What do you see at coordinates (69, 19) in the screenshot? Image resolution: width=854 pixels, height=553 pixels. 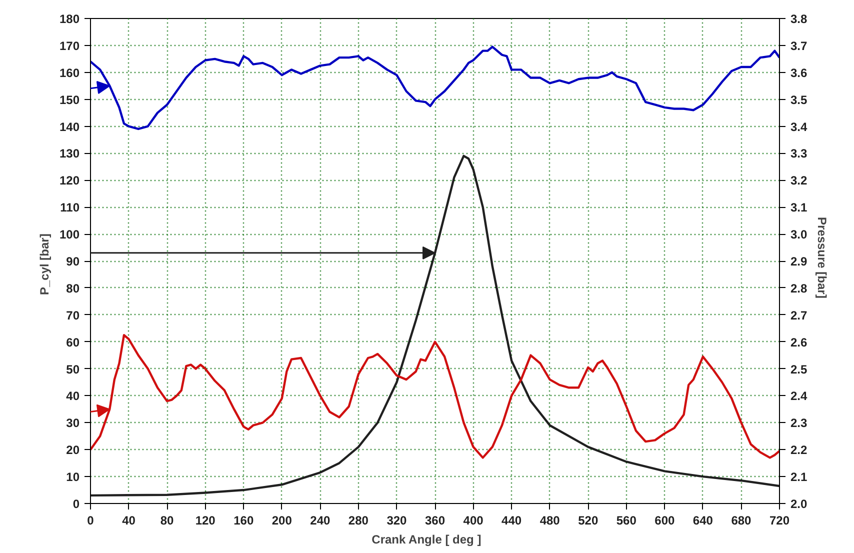 I see `y-tick-label: 180` at bounding box center [69, 19].